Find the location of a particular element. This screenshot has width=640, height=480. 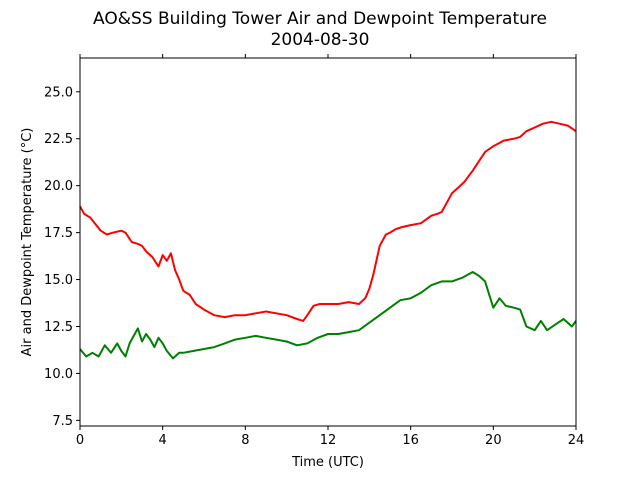

x-tick-label: 4 is located at coordinates (163, 440).